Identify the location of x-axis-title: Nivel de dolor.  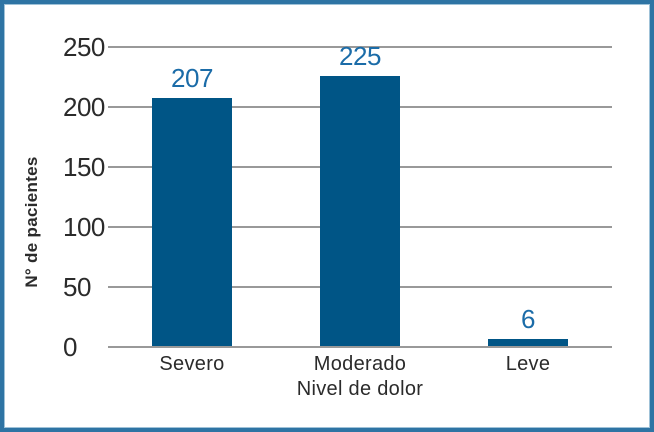
(360, 389).